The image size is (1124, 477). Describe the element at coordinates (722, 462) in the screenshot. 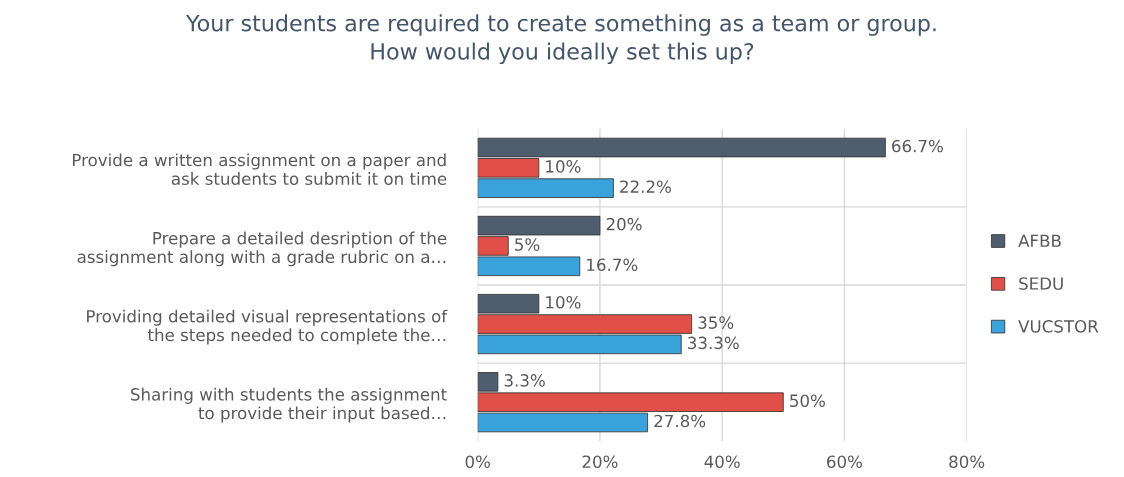

I see `x-tick-label: 40%` at that location.